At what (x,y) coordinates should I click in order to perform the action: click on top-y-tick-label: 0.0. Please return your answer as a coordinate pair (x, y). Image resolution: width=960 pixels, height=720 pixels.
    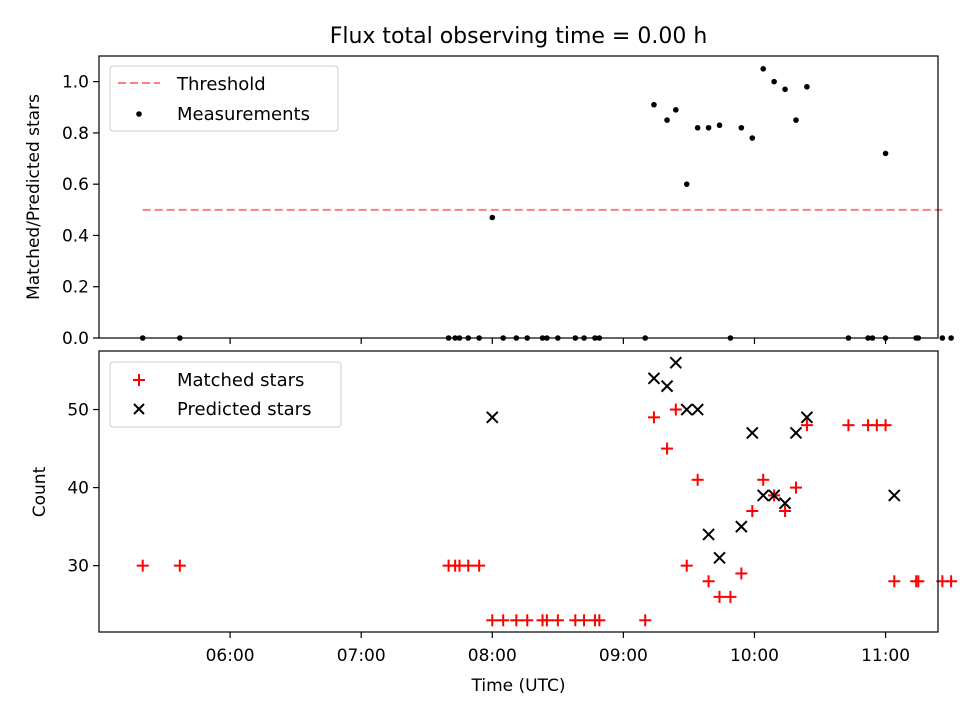
    Looking at the image, I should click on (75, 339).